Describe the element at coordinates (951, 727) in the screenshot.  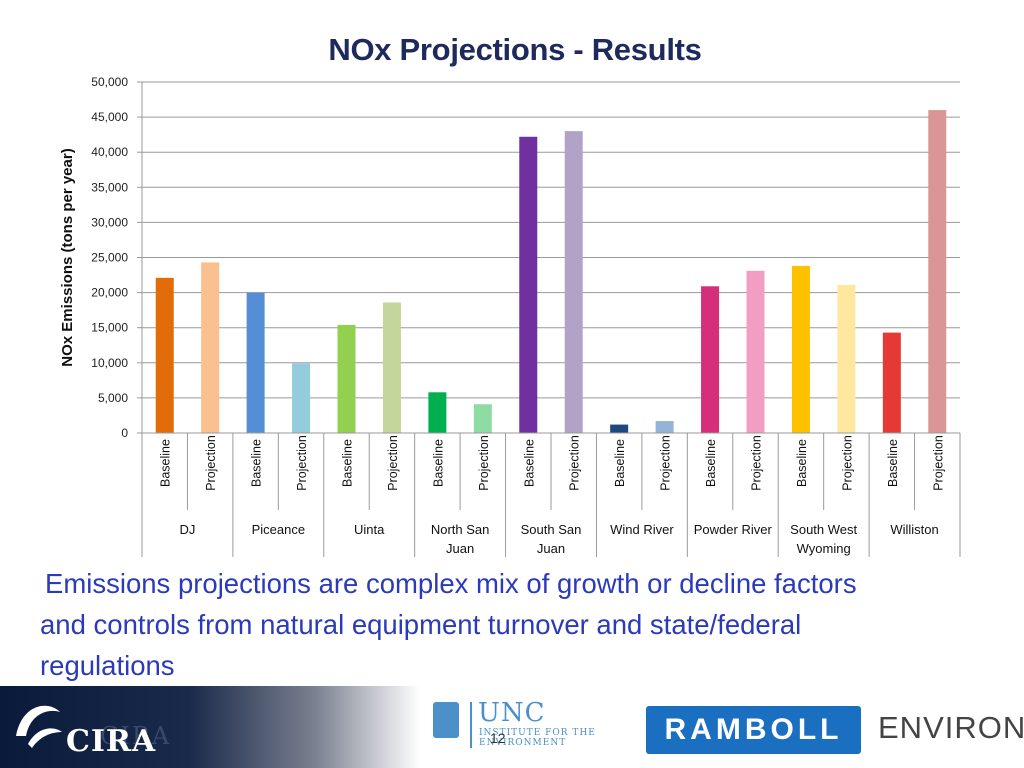
I see `environ-logo: ENVIRON` at that location.